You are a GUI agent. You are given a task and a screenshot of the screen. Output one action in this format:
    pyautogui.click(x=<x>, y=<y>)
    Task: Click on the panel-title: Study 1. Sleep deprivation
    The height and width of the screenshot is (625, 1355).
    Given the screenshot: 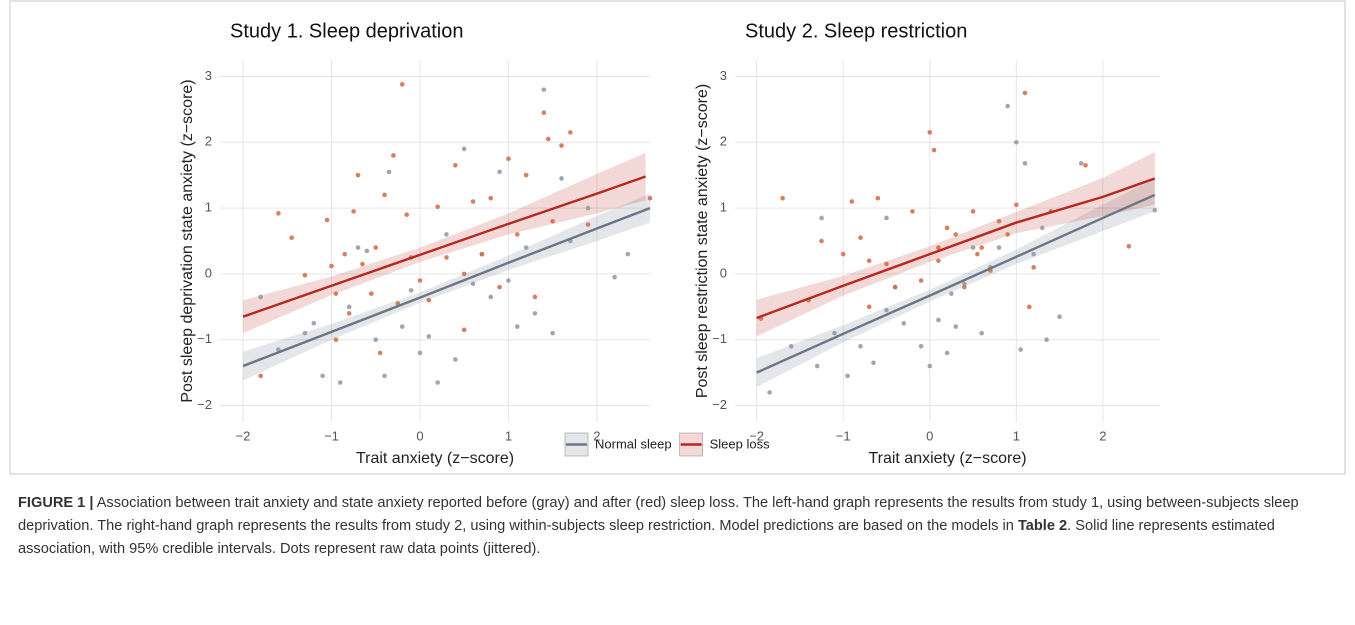 What is the action you would take?
    pyautogui.click(x=347, y=31)
    